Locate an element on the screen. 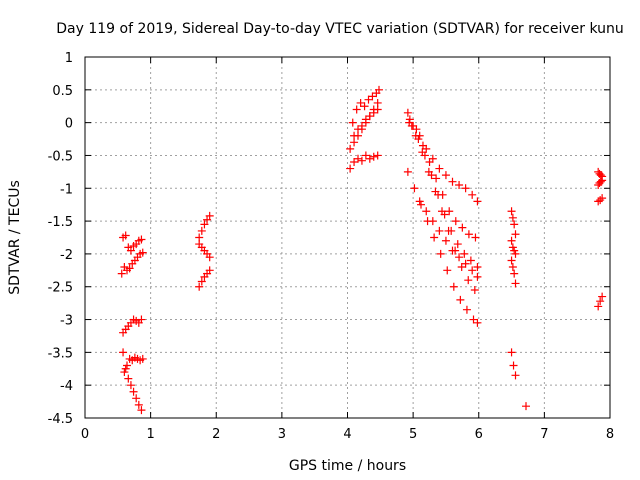  series-s16 is located at coordinates (442, 206).